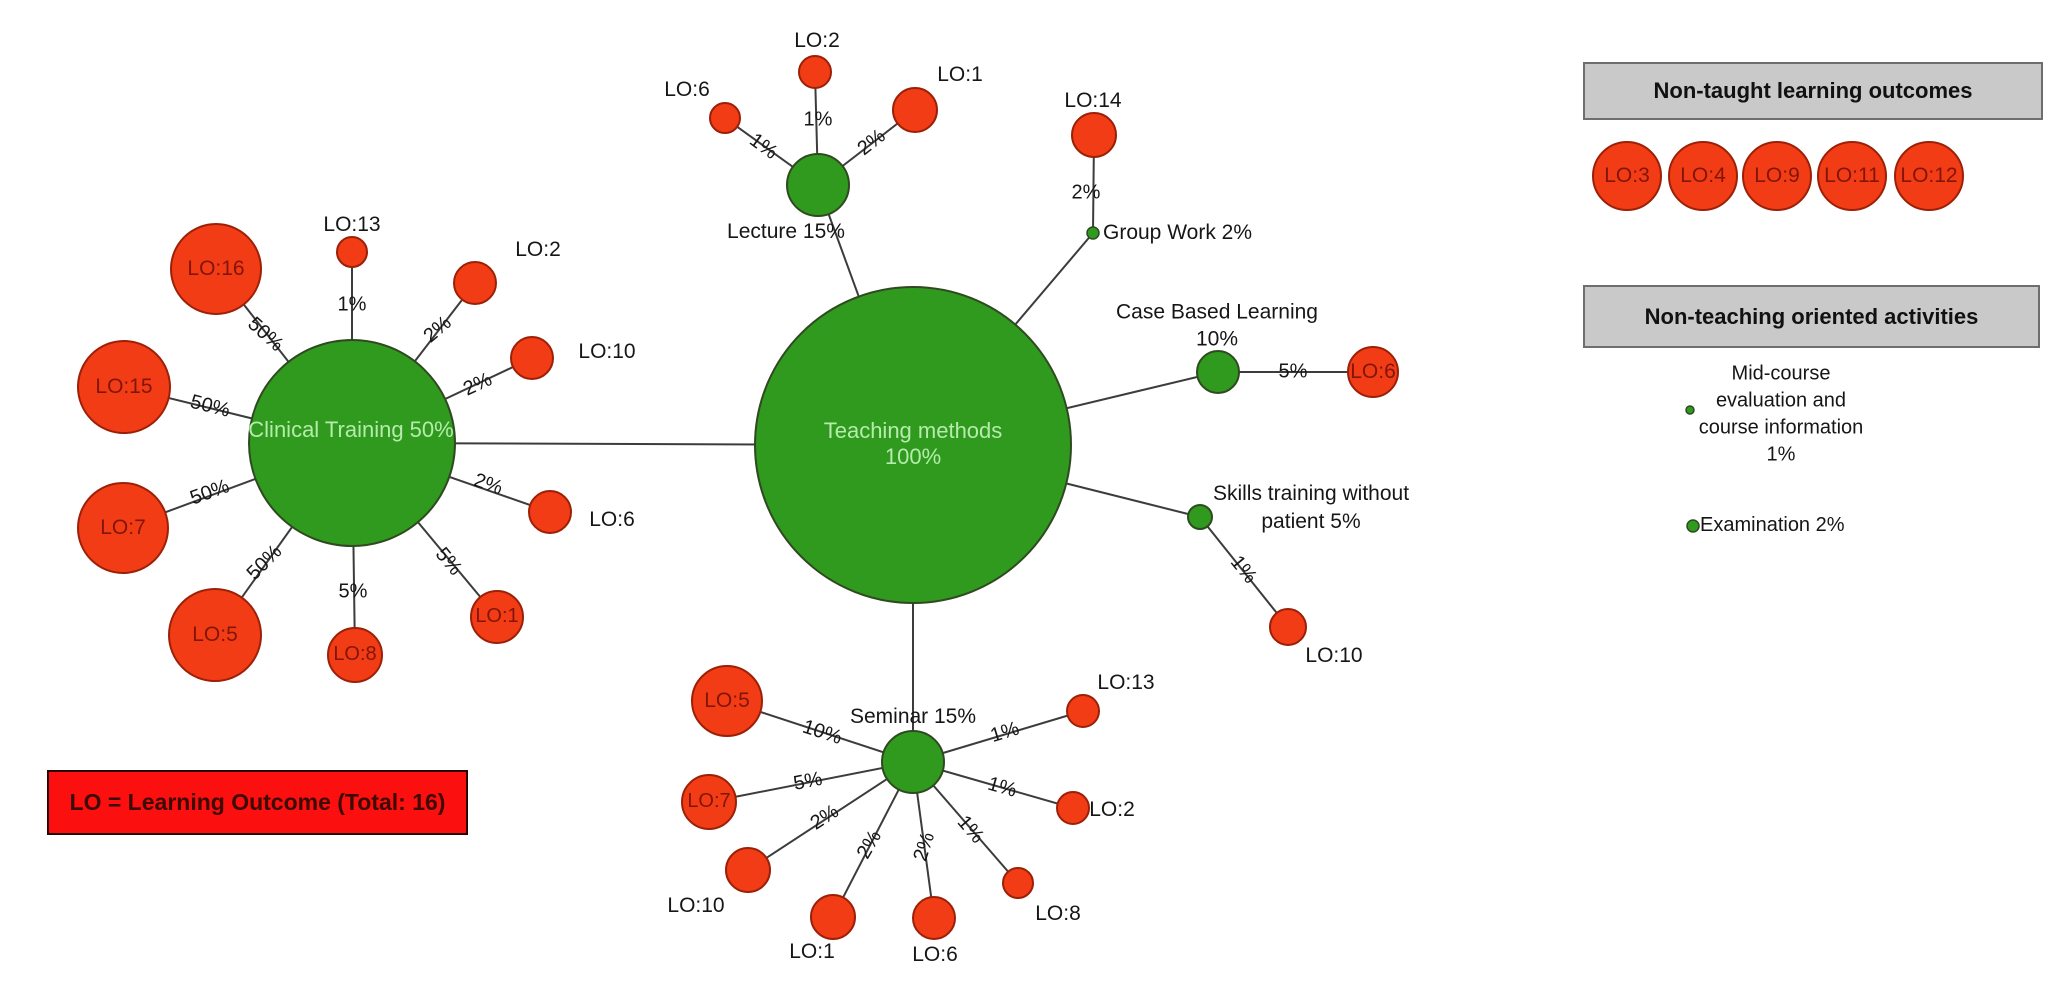 The image size is (2059, 1001). Describe the element at coordinates (1772, 525) in the screenshot. I see `dot-examination-label: Examination 2%` at that location.